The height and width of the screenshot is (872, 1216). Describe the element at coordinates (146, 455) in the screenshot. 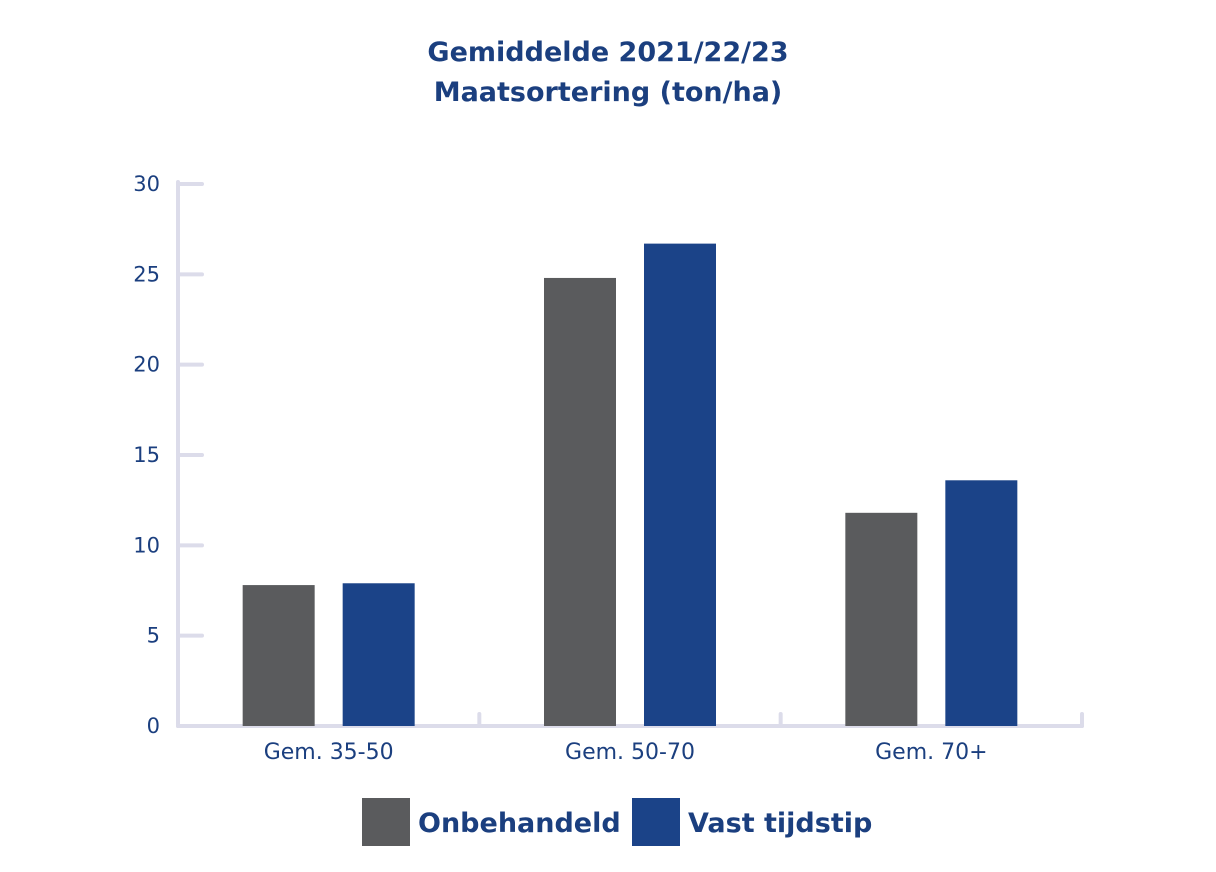

I see `y-tick-label: 15` at that location.